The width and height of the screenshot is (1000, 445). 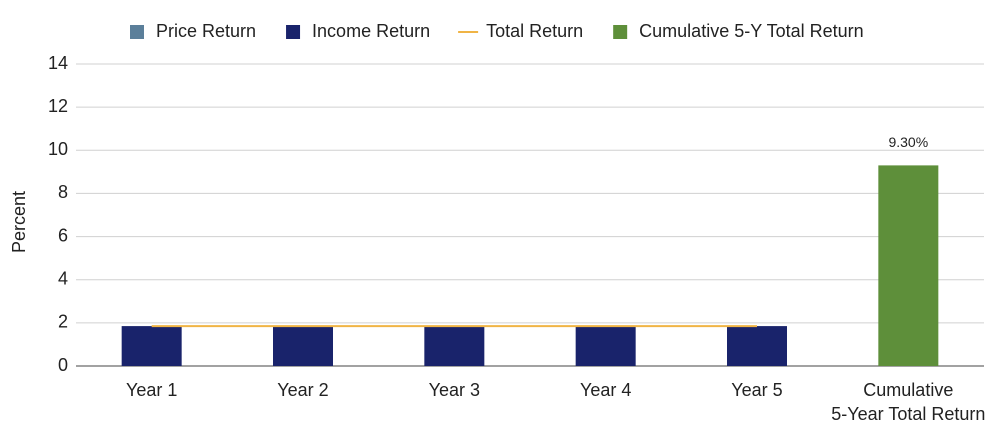 I want to click on y-tick-label: 8, so click(x=63, y=192).